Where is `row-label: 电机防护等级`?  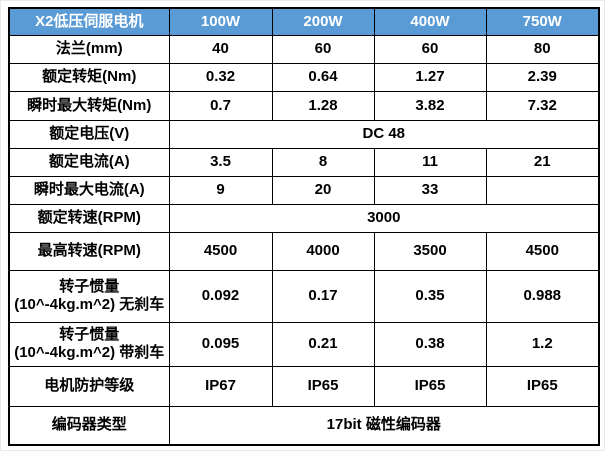
row-label: 电机防护等级 is located at coordinates (89, 386).